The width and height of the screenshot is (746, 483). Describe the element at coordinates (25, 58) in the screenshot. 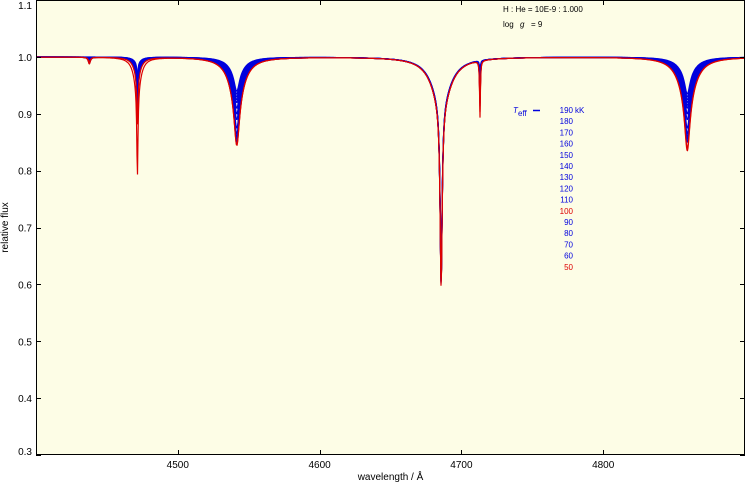

I see `y-tick-label: 1.0` at that location.